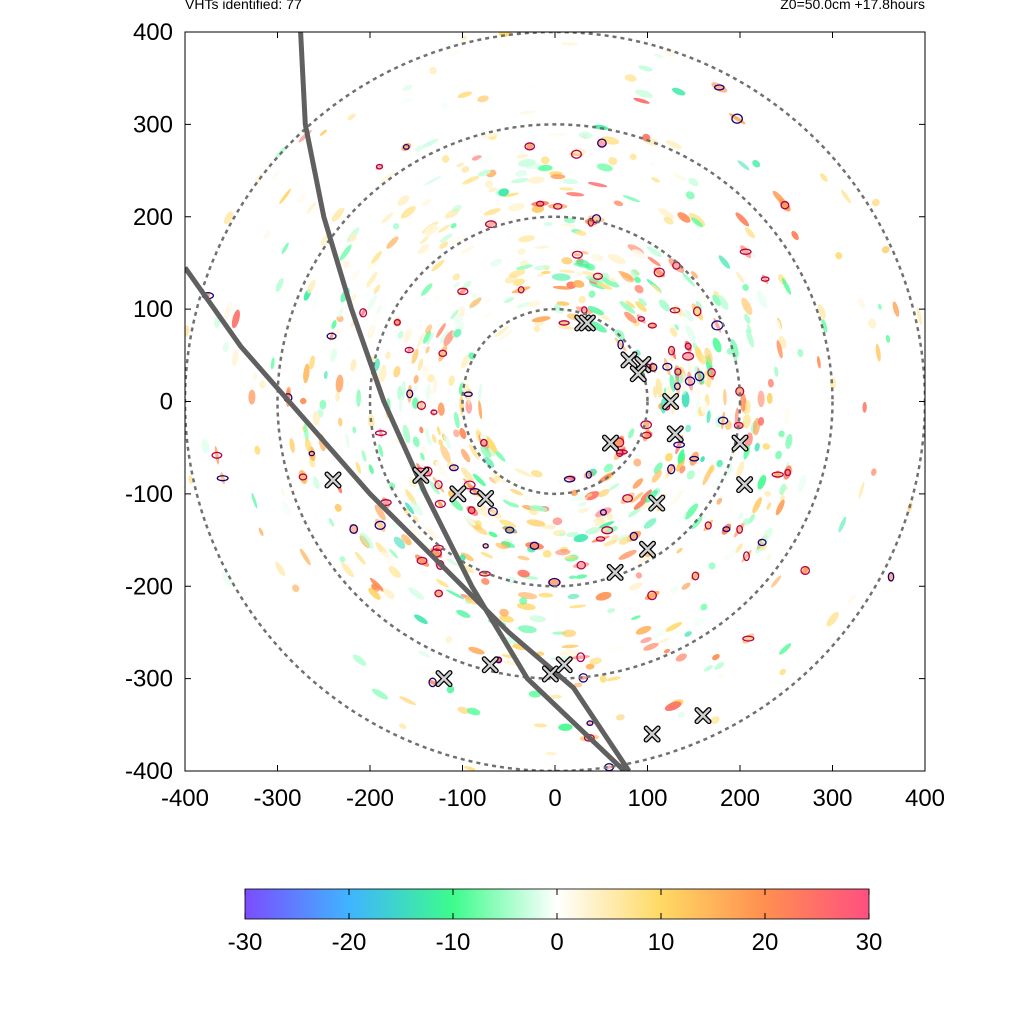 This screenshot has height=1024, width=1024. What do you see at coordinates (869, 942) in the screenshot?
I see `colorbar-tick-label: 30` at bounding box center [869, 942].